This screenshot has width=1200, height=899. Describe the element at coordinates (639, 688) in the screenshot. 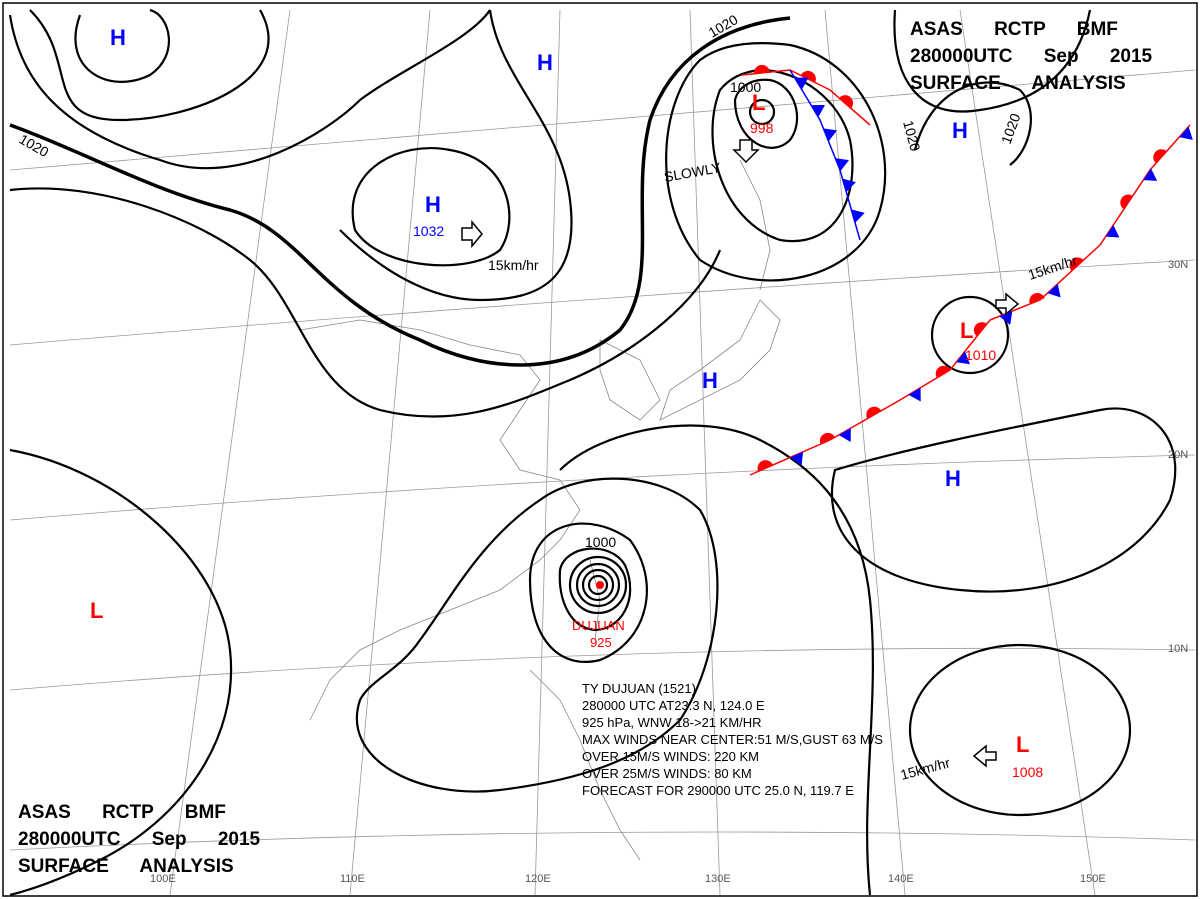

I see `bulletin-line: TY DUJUAN (1521)` at that location.